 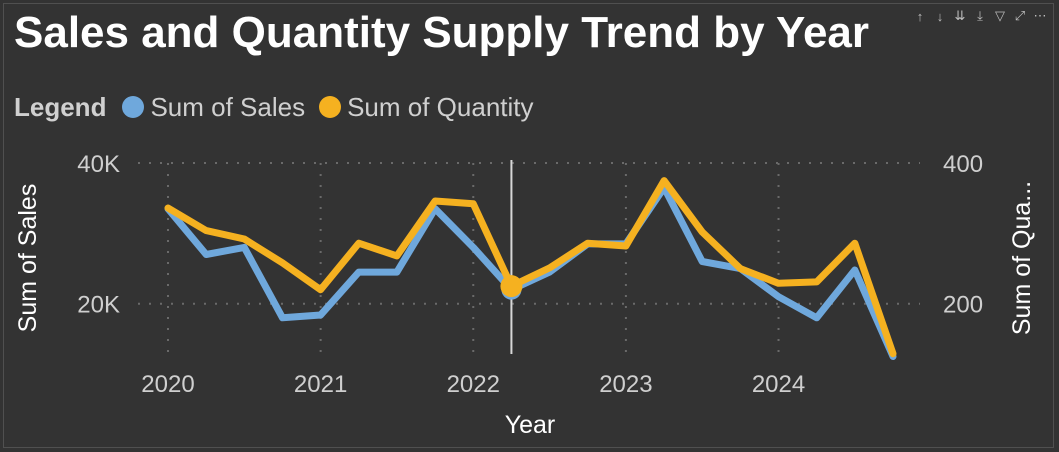 I want to click on y-left-tick-label: 40K, so click(x=98, y=164).